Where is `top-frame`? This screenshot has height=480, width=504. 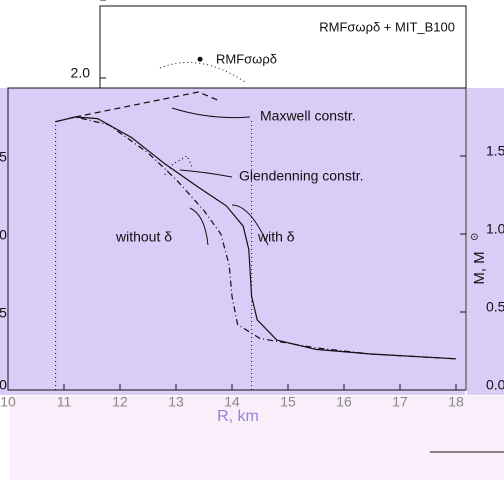 top-frame is located at coordinates (283, 47).